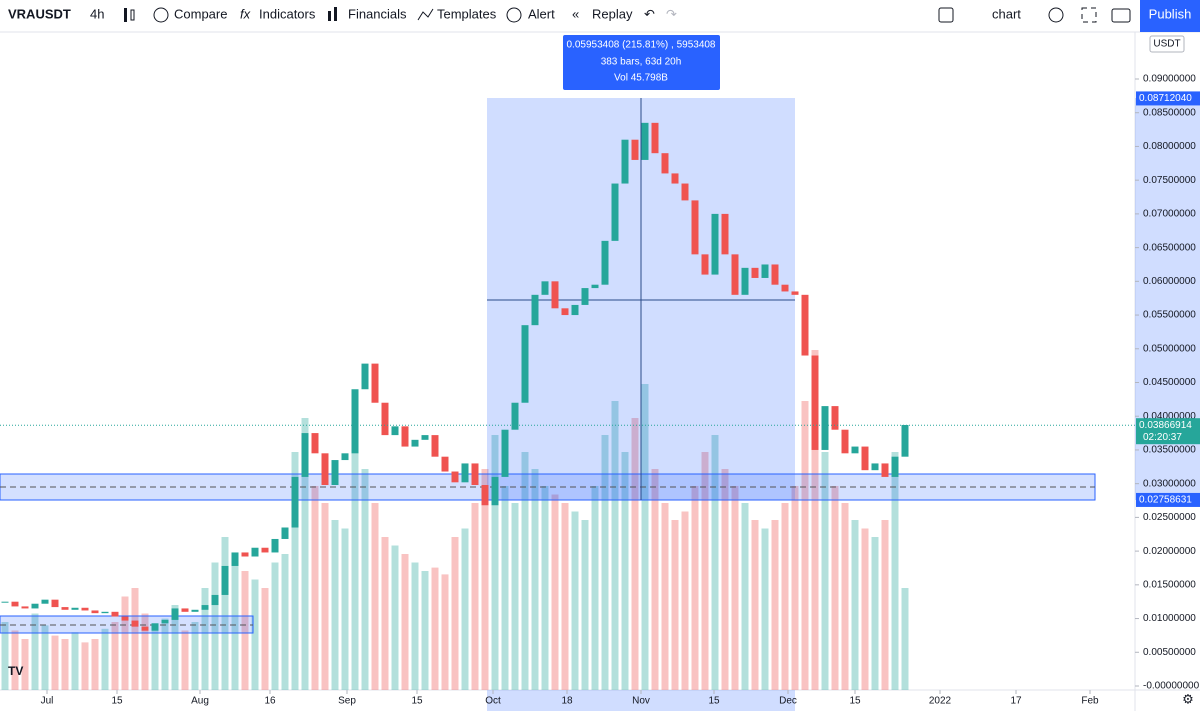 Image resolution: width=1200 pixels, height=716 pixels. I want to click on x-tick-label: 18, so click(567, 701).